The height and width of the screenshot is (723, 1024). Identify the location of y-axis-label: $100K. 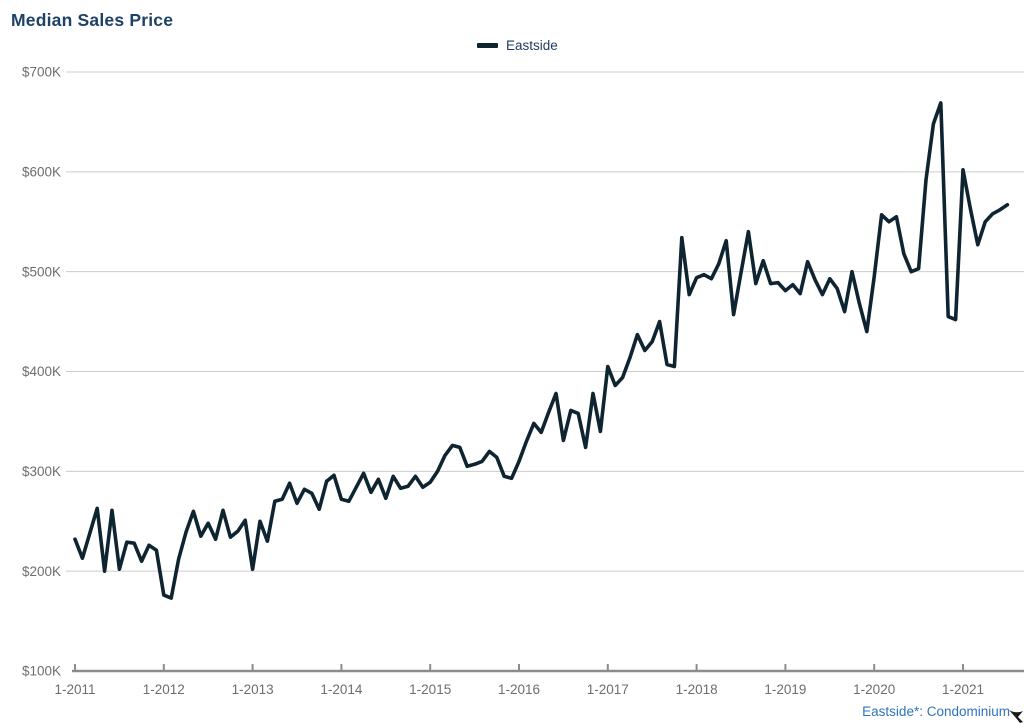
(41, 671).